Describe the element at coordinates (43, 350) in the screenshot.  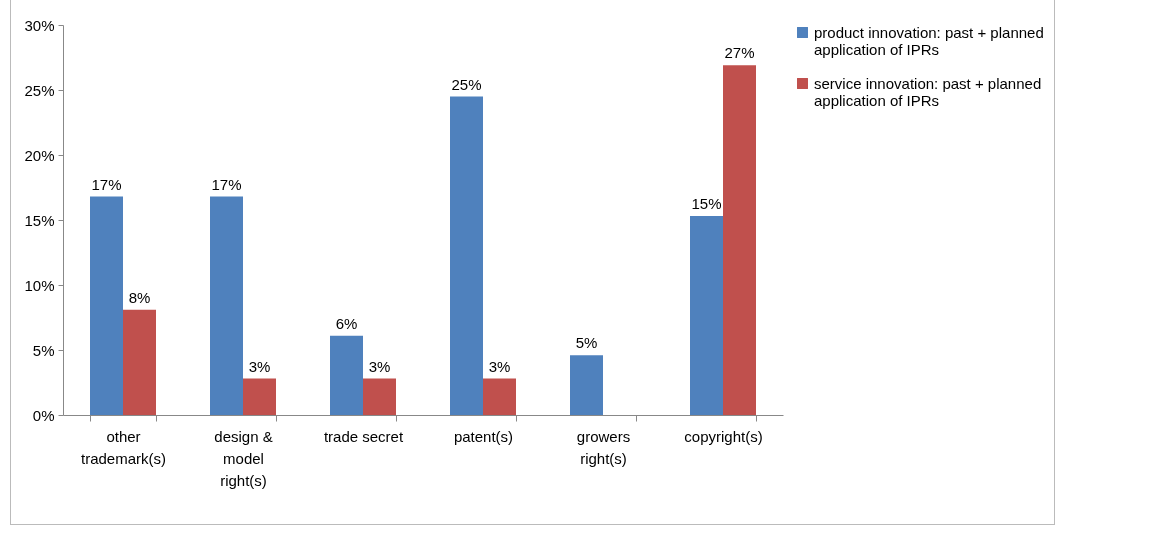
I see `y-tick-label: 5%` at that location.